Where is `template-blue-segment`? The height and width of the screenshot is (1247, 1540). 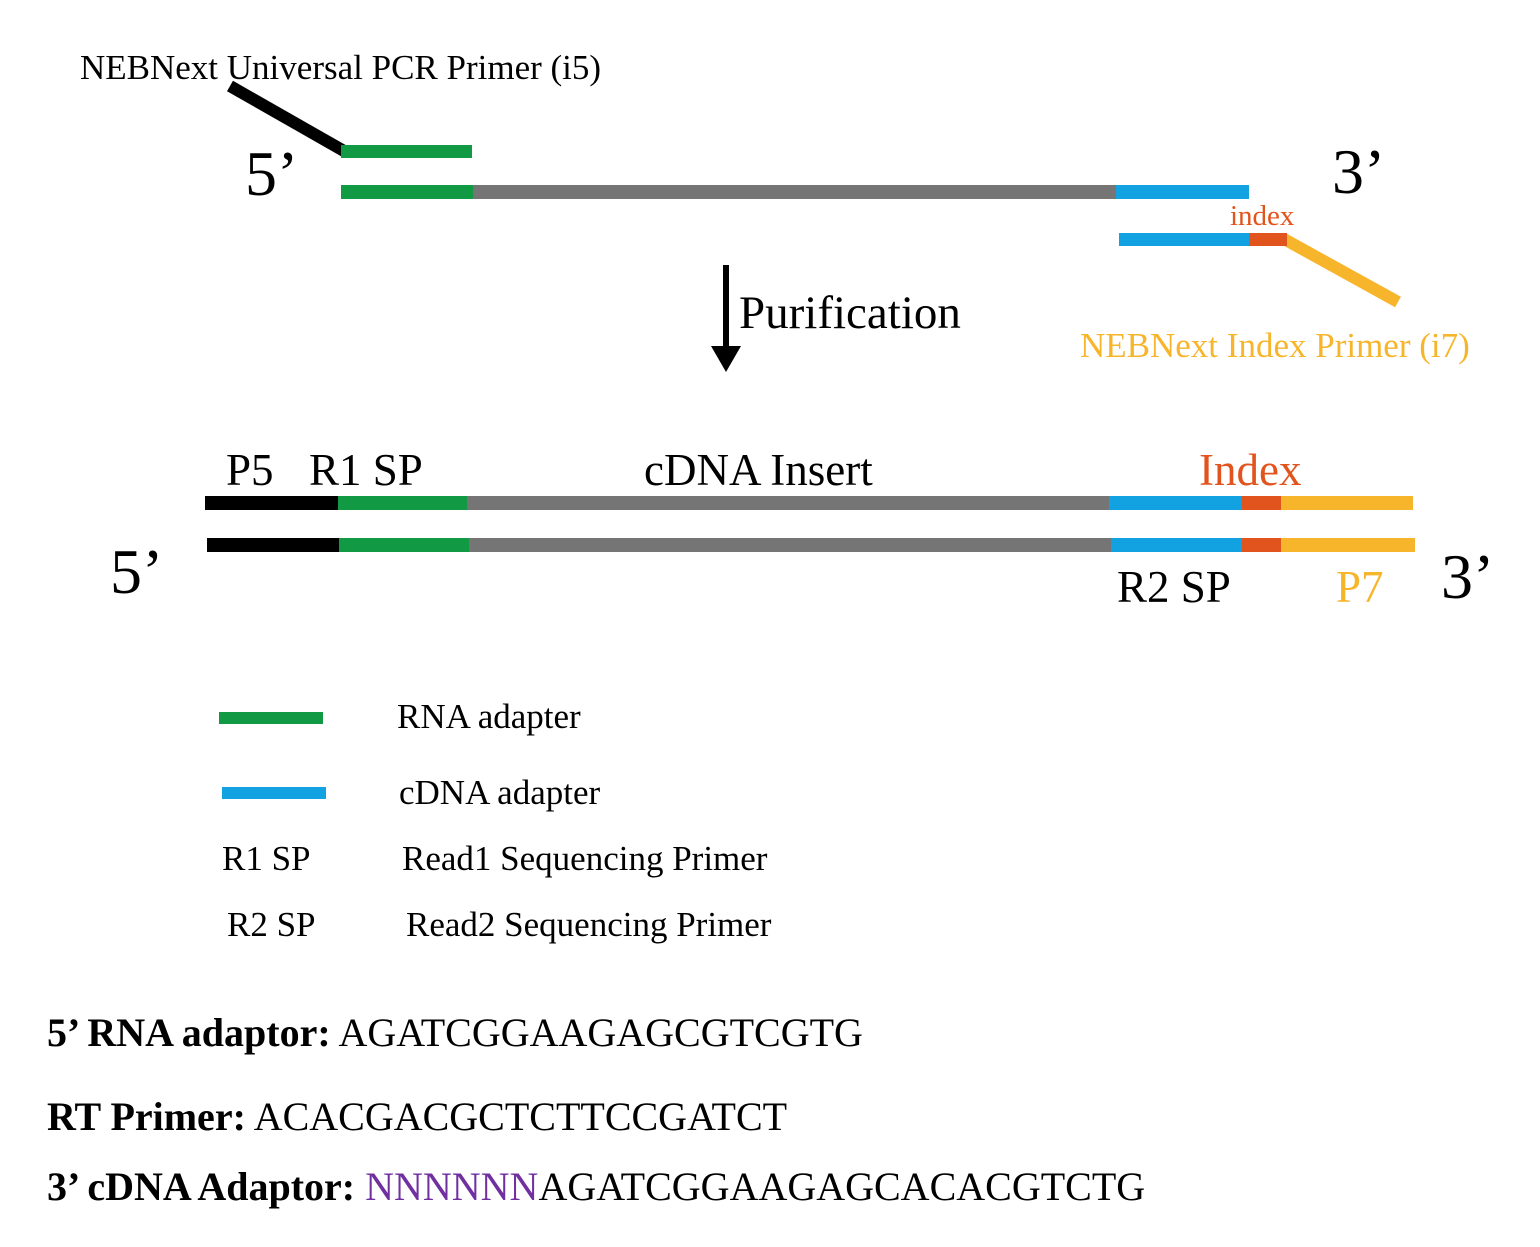 template-blue-segment is located at coordinates (1182, 192).